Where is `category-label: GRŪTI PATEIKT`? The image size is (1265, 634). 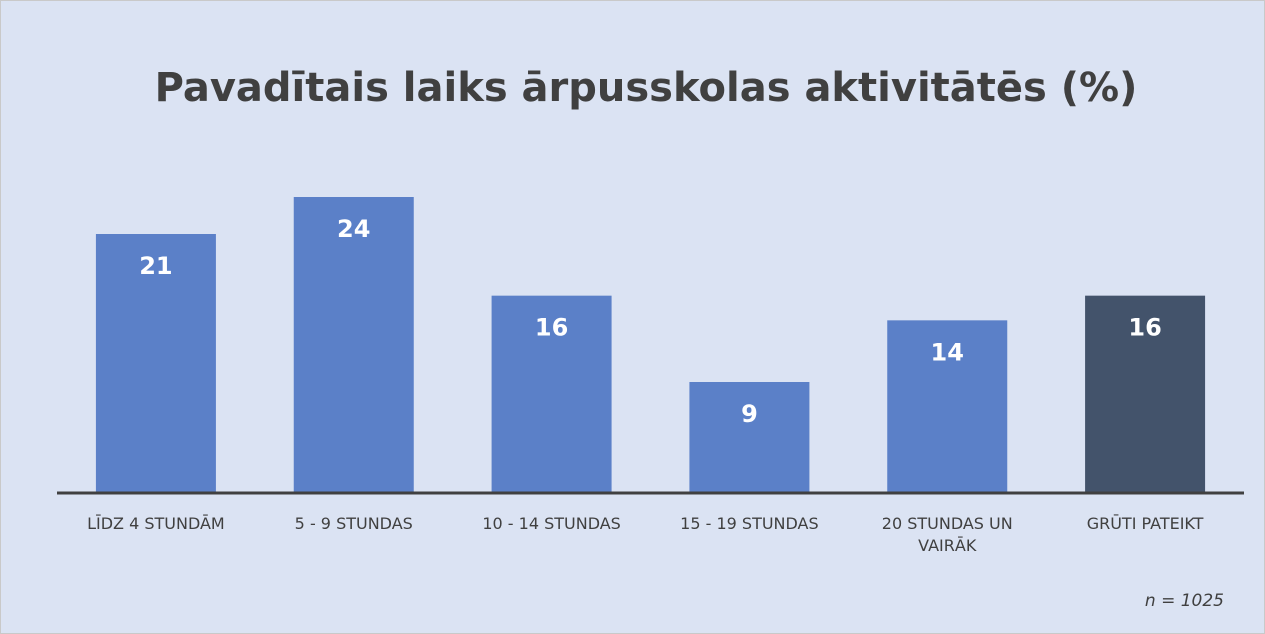 category-label: GRŪTI PATEIKT is located at coordinates (1145, 523).